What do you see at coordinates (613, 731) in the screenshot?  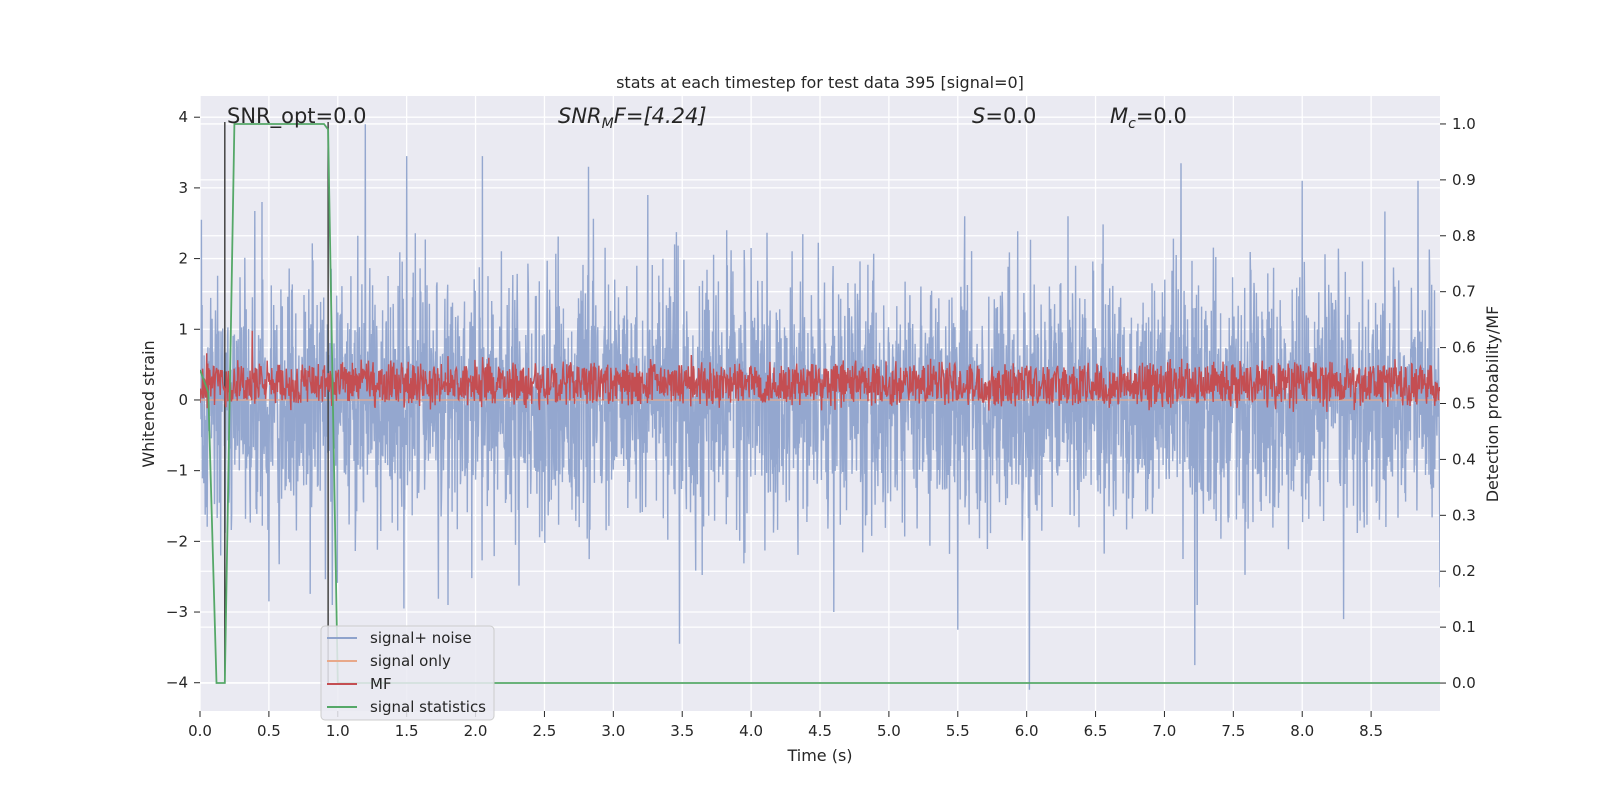 I see `x-tick-label-6: 3.0` at bounding box center [613, 731].